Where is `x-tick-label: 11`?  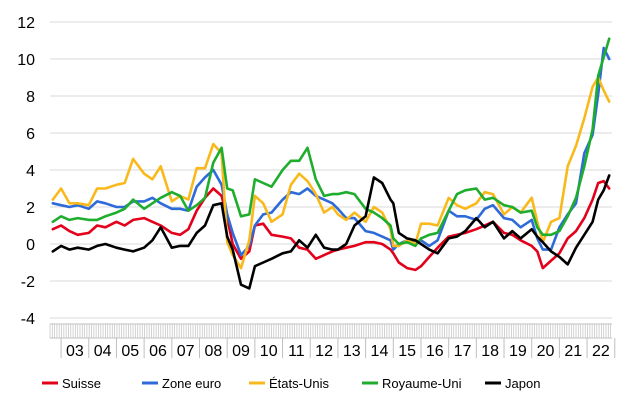 x-tick-label: 11 is located at coordinates (296, 351).